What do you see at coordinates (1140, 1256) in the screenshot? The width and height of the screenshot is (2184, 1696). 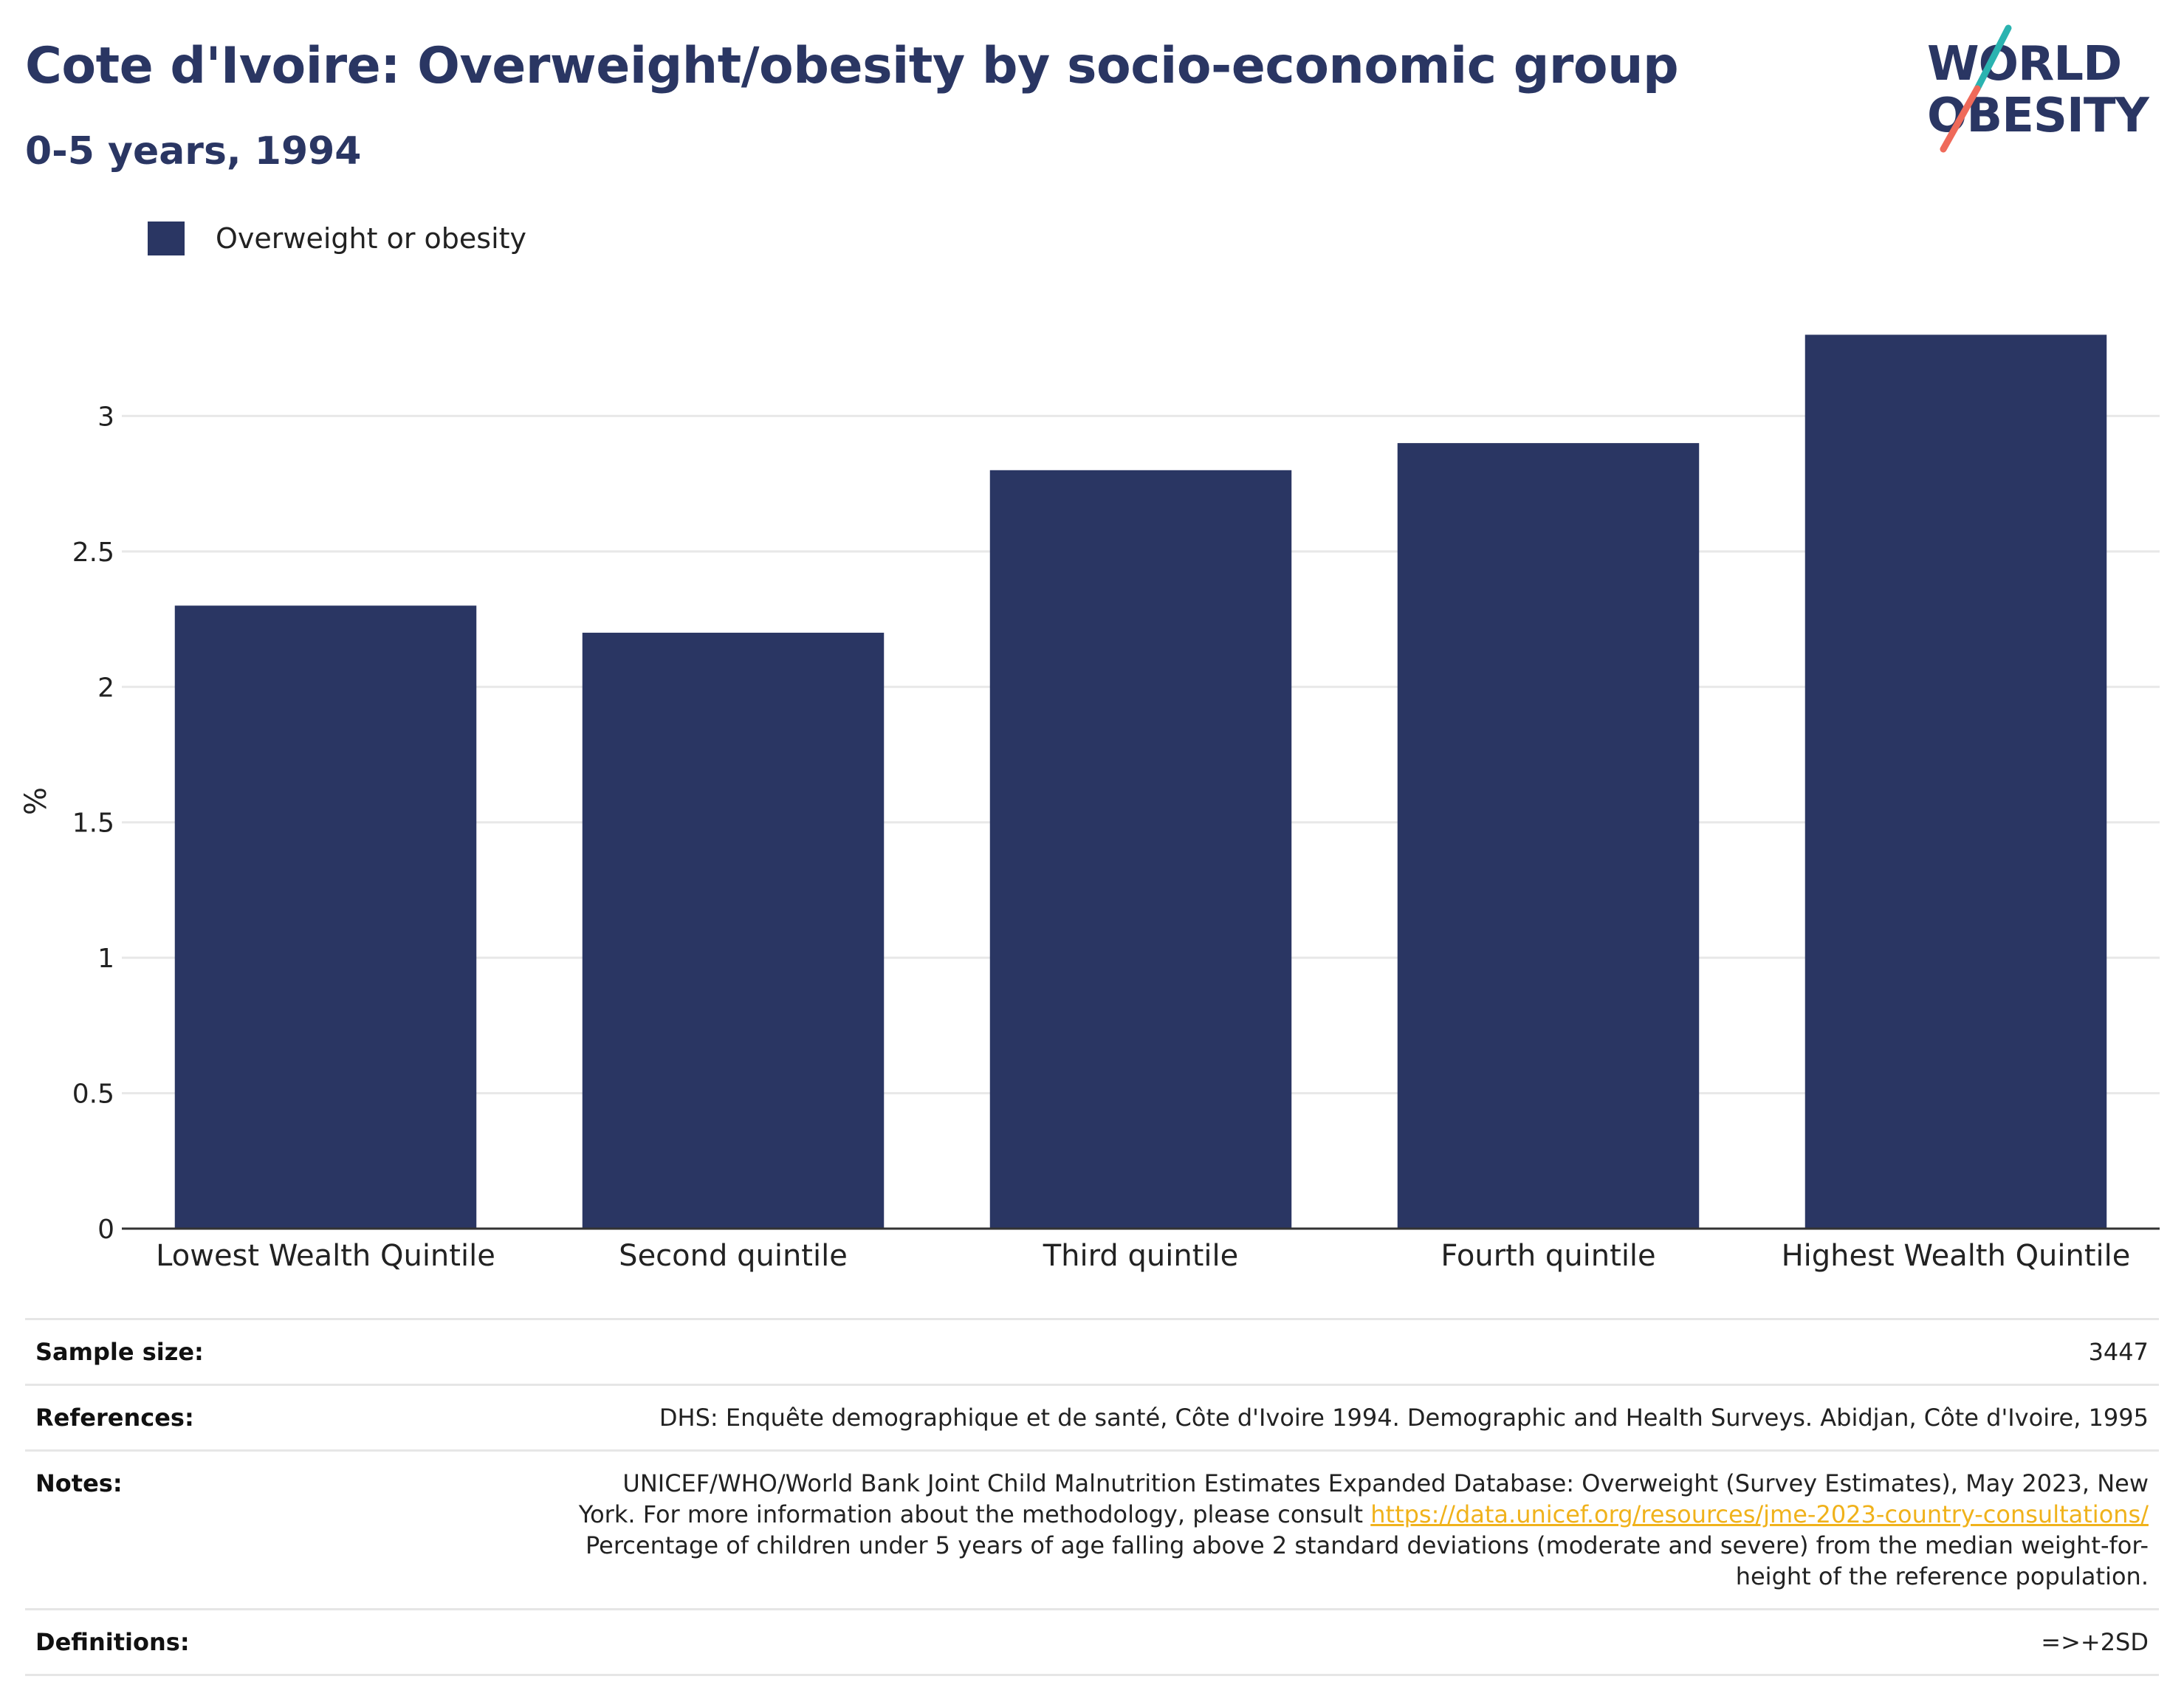 I see `x-tick-label: Third quintile` at bounding box center [1140, 1256].